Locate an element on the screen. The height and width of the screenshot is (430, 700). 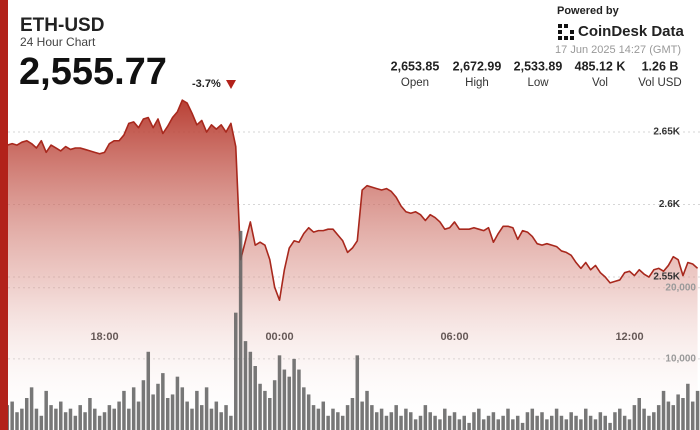
stat-label: Vol USD is located at coordinates (659, 83).